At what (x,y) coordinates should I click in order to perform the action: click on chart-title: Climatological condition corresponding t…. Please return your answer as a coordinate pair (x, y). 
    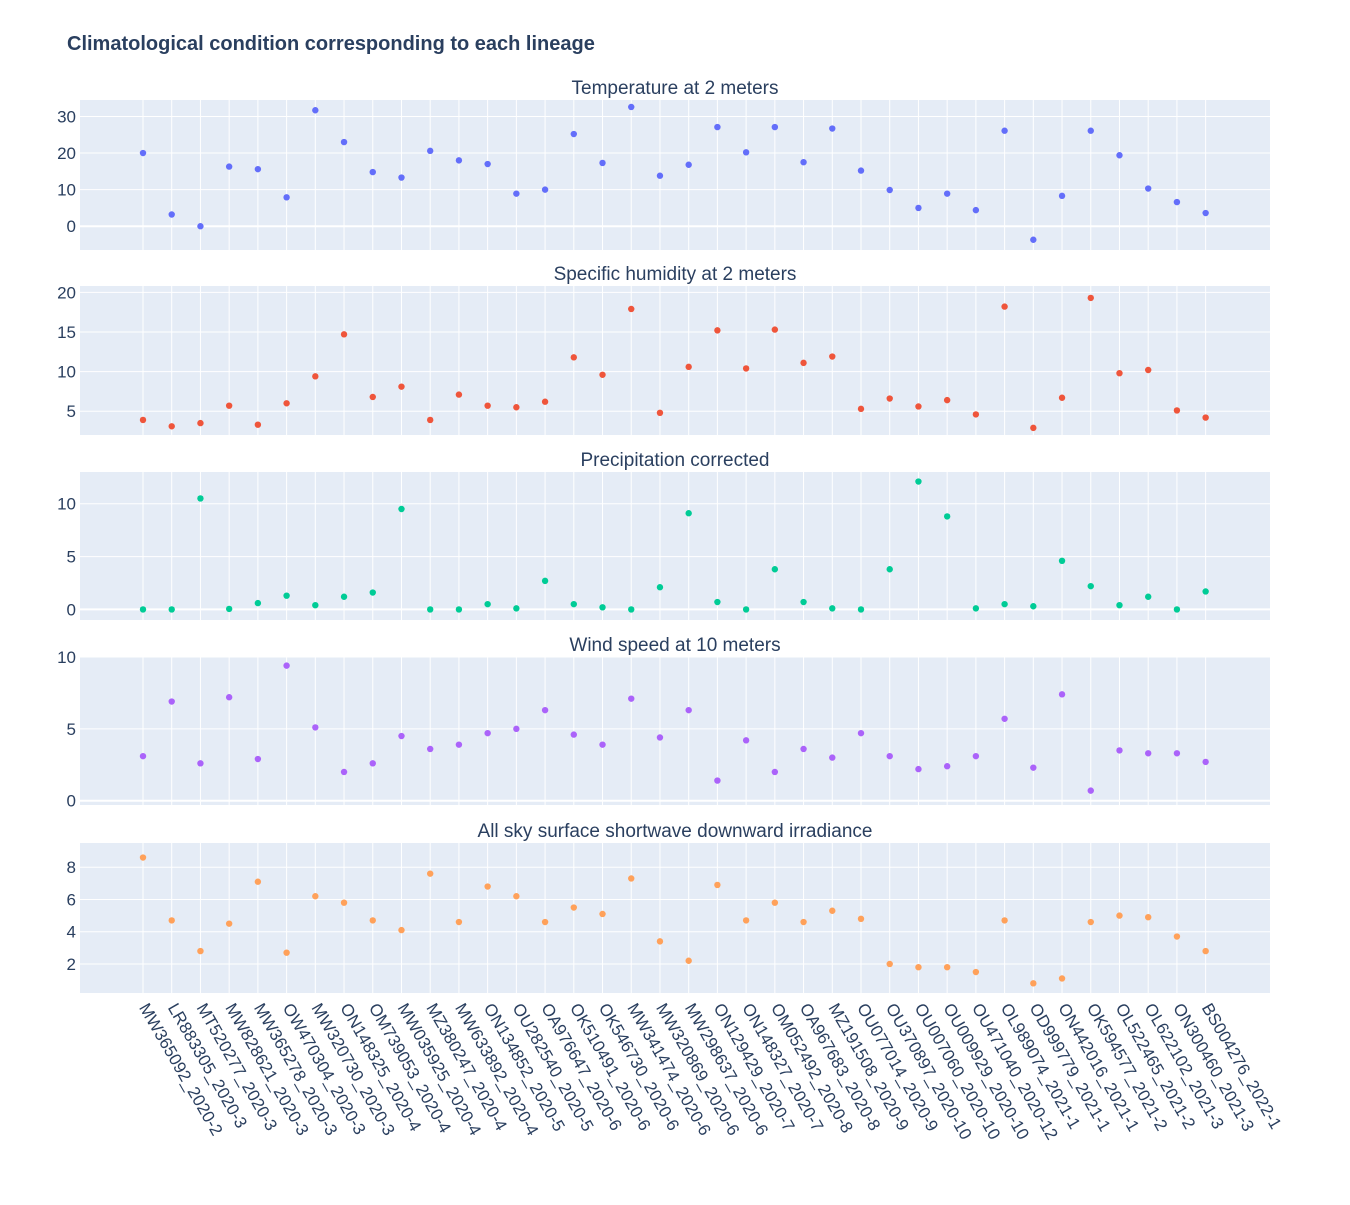
    Looking at the image, I should click on (331, 44).